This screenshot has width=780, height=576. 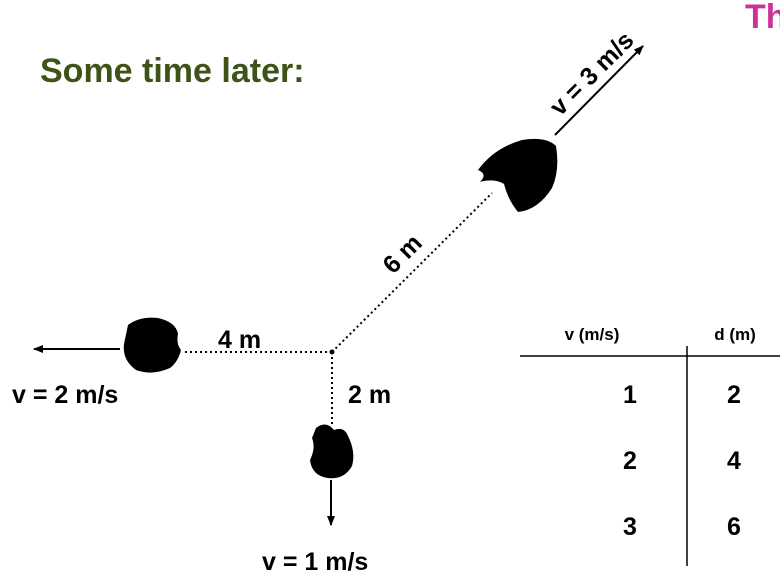 What do you see at coordinates (630, 395) in the screenshot?
I see `table-cell: 1` at bounding box center [630, 395].